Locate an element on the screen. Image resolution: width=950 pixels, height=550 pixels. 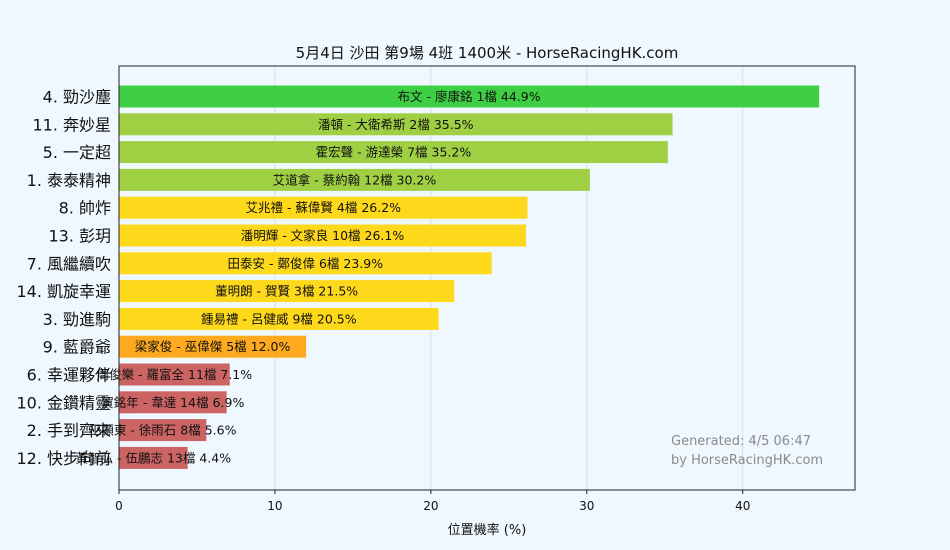
bar-label: 賀銘年 - 韋達 14檔 6.9% is located at coordinates (172, 402).